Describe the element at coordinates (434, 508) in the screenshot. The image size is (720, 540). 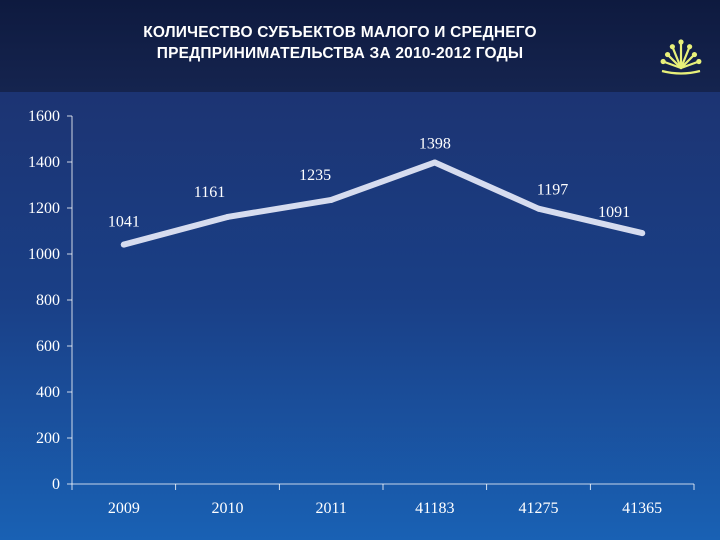
I see `x-tick-label: 41183` at that location.